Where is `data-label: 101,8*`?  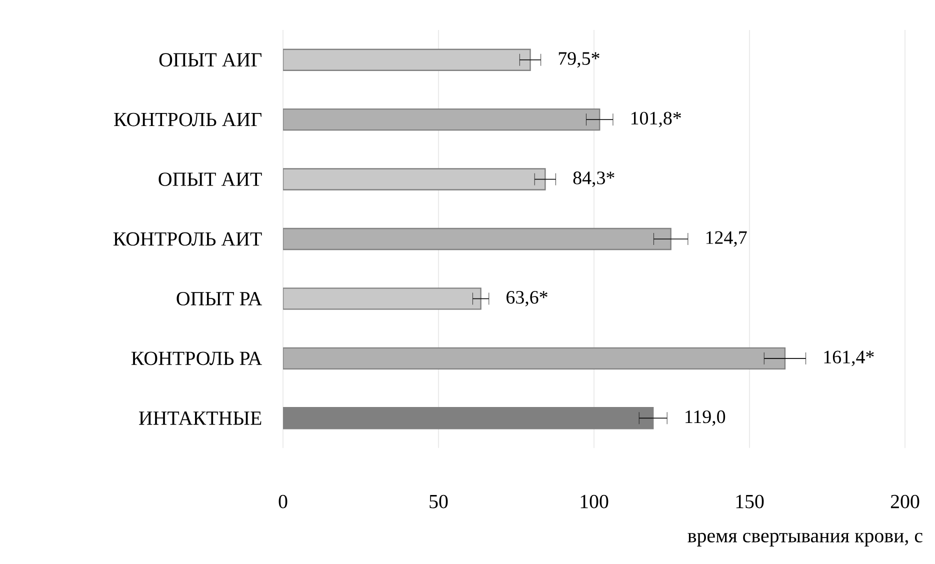 data-label: 101,8* is located at coordinates (656, 120).